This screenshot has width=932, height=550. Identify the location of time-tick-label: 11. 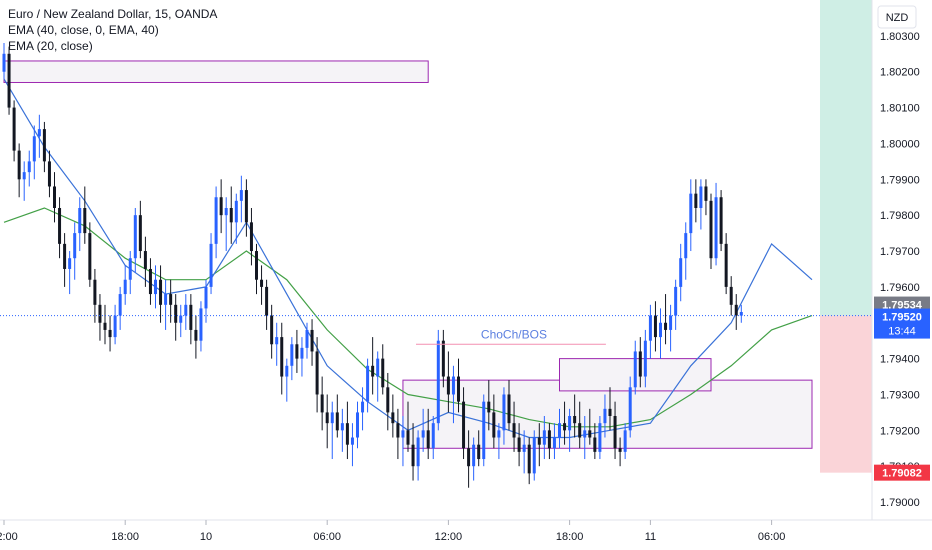
(650, 537).